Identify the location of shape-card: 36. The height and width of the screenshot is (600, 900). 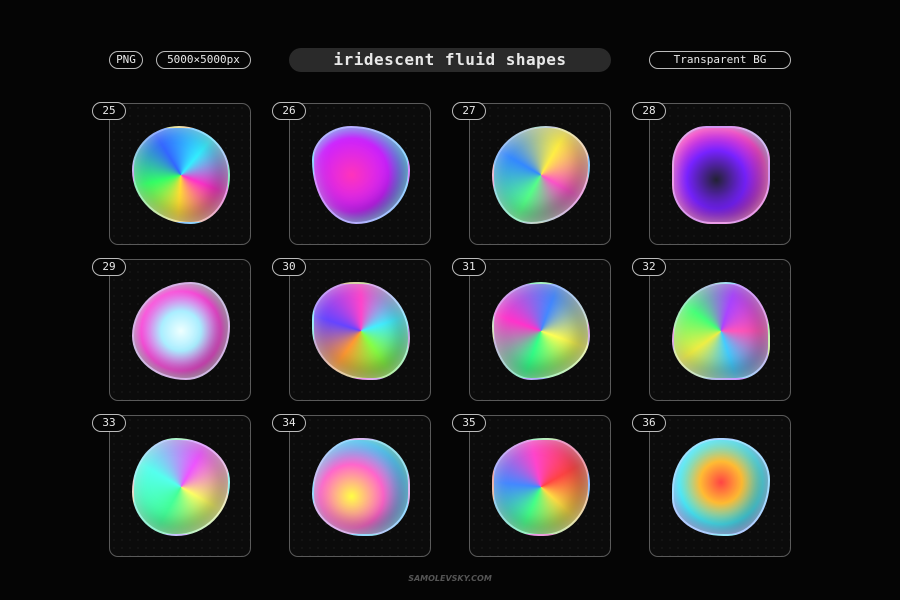
(711, 485).